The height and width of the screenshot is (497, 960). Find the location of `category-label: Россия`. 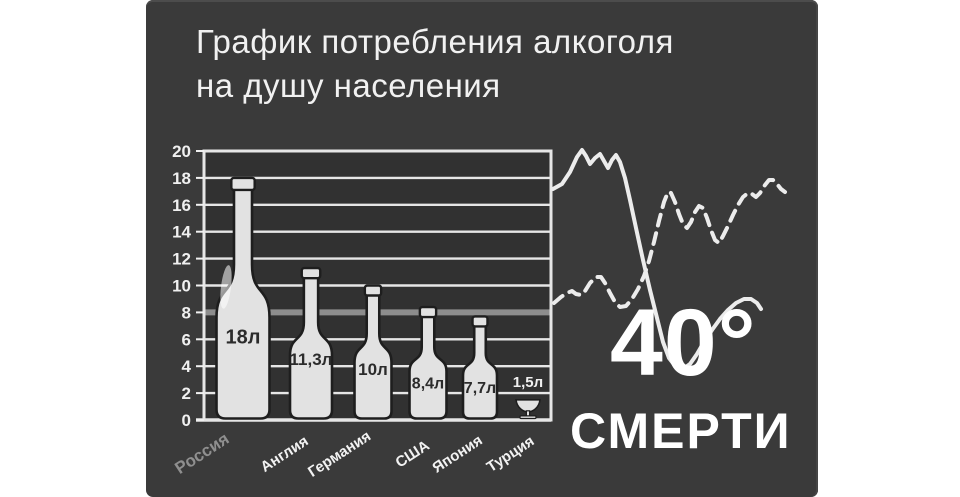

category-label: Россия is located at coordinates (202, 453).